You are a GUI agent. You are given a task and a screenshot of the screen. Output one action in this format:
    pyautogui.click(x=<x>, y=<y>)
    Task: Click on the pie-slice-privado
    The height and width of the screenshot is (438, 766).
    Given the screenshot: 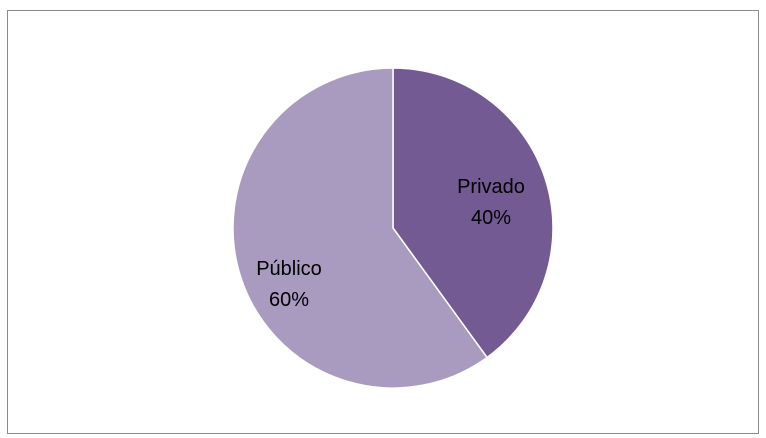 What is the action you would take?
    pyautogui.click(x=473, y=213)
    